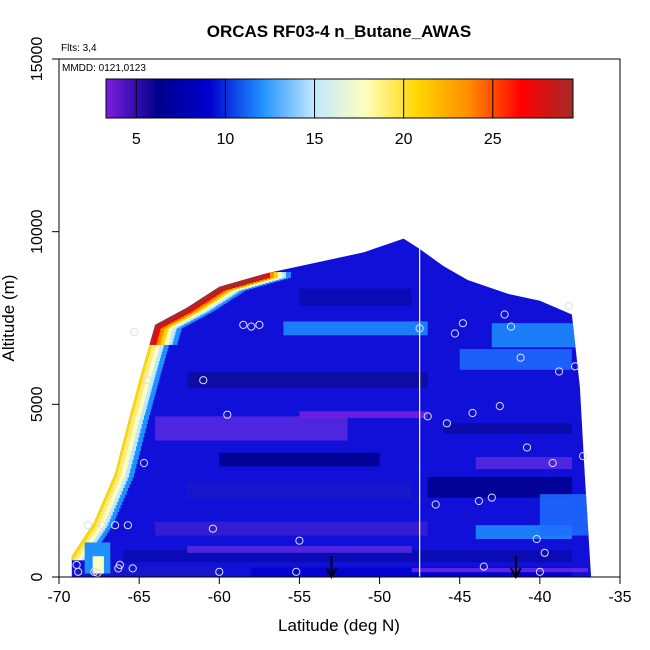 The width and height of the screenshot is (650, 650). I want to click on colorbar: 5 10 15 20 25, so click(339, 113).